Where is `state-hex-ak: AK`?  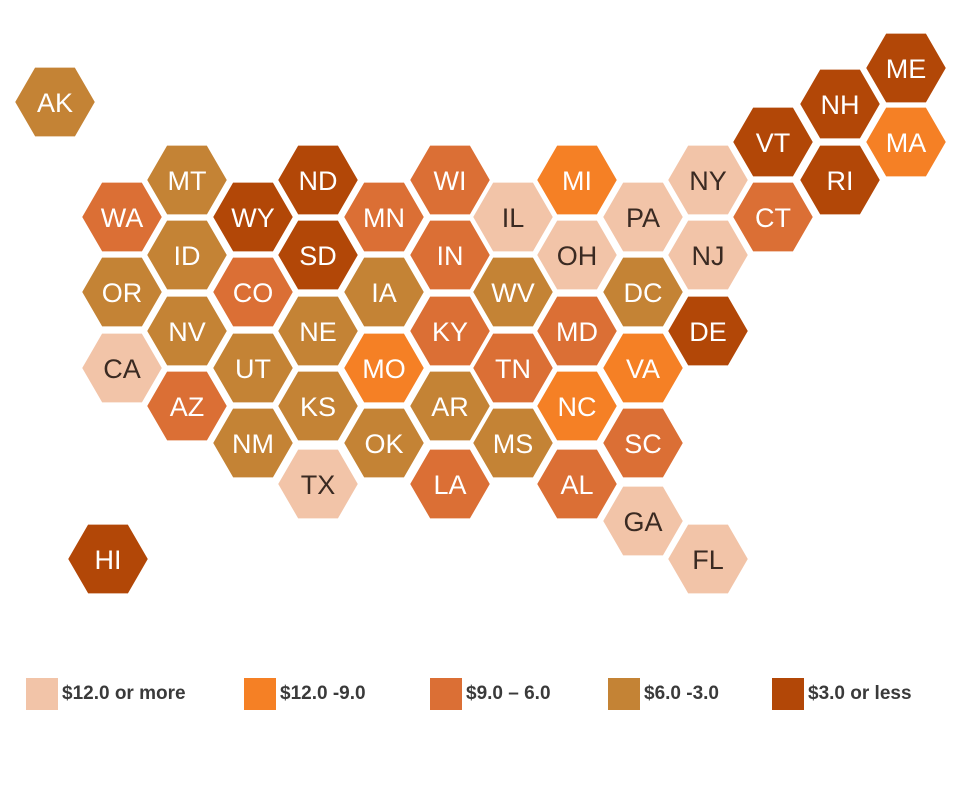
state-hex-ak: AK is located at coordinates (55, 102).